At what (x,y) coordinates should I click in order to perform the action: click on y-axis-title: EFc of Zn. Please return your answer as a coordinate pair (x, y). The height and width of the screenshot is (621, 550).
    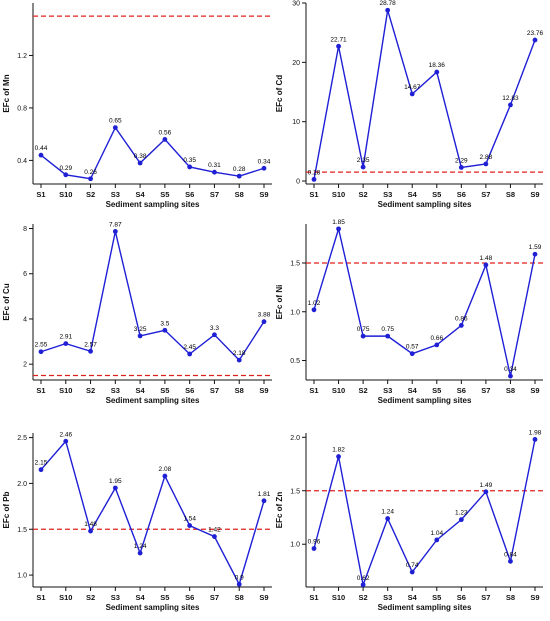
    Looking at the image, I should click on (279, 510).